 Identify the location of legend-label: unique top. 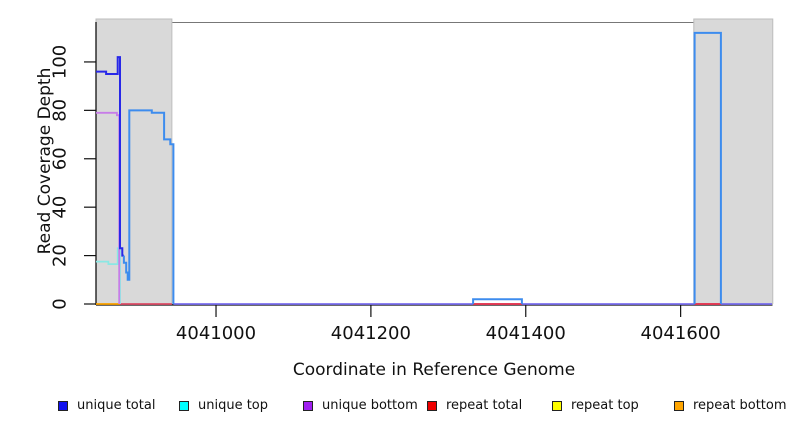
(233, 405).